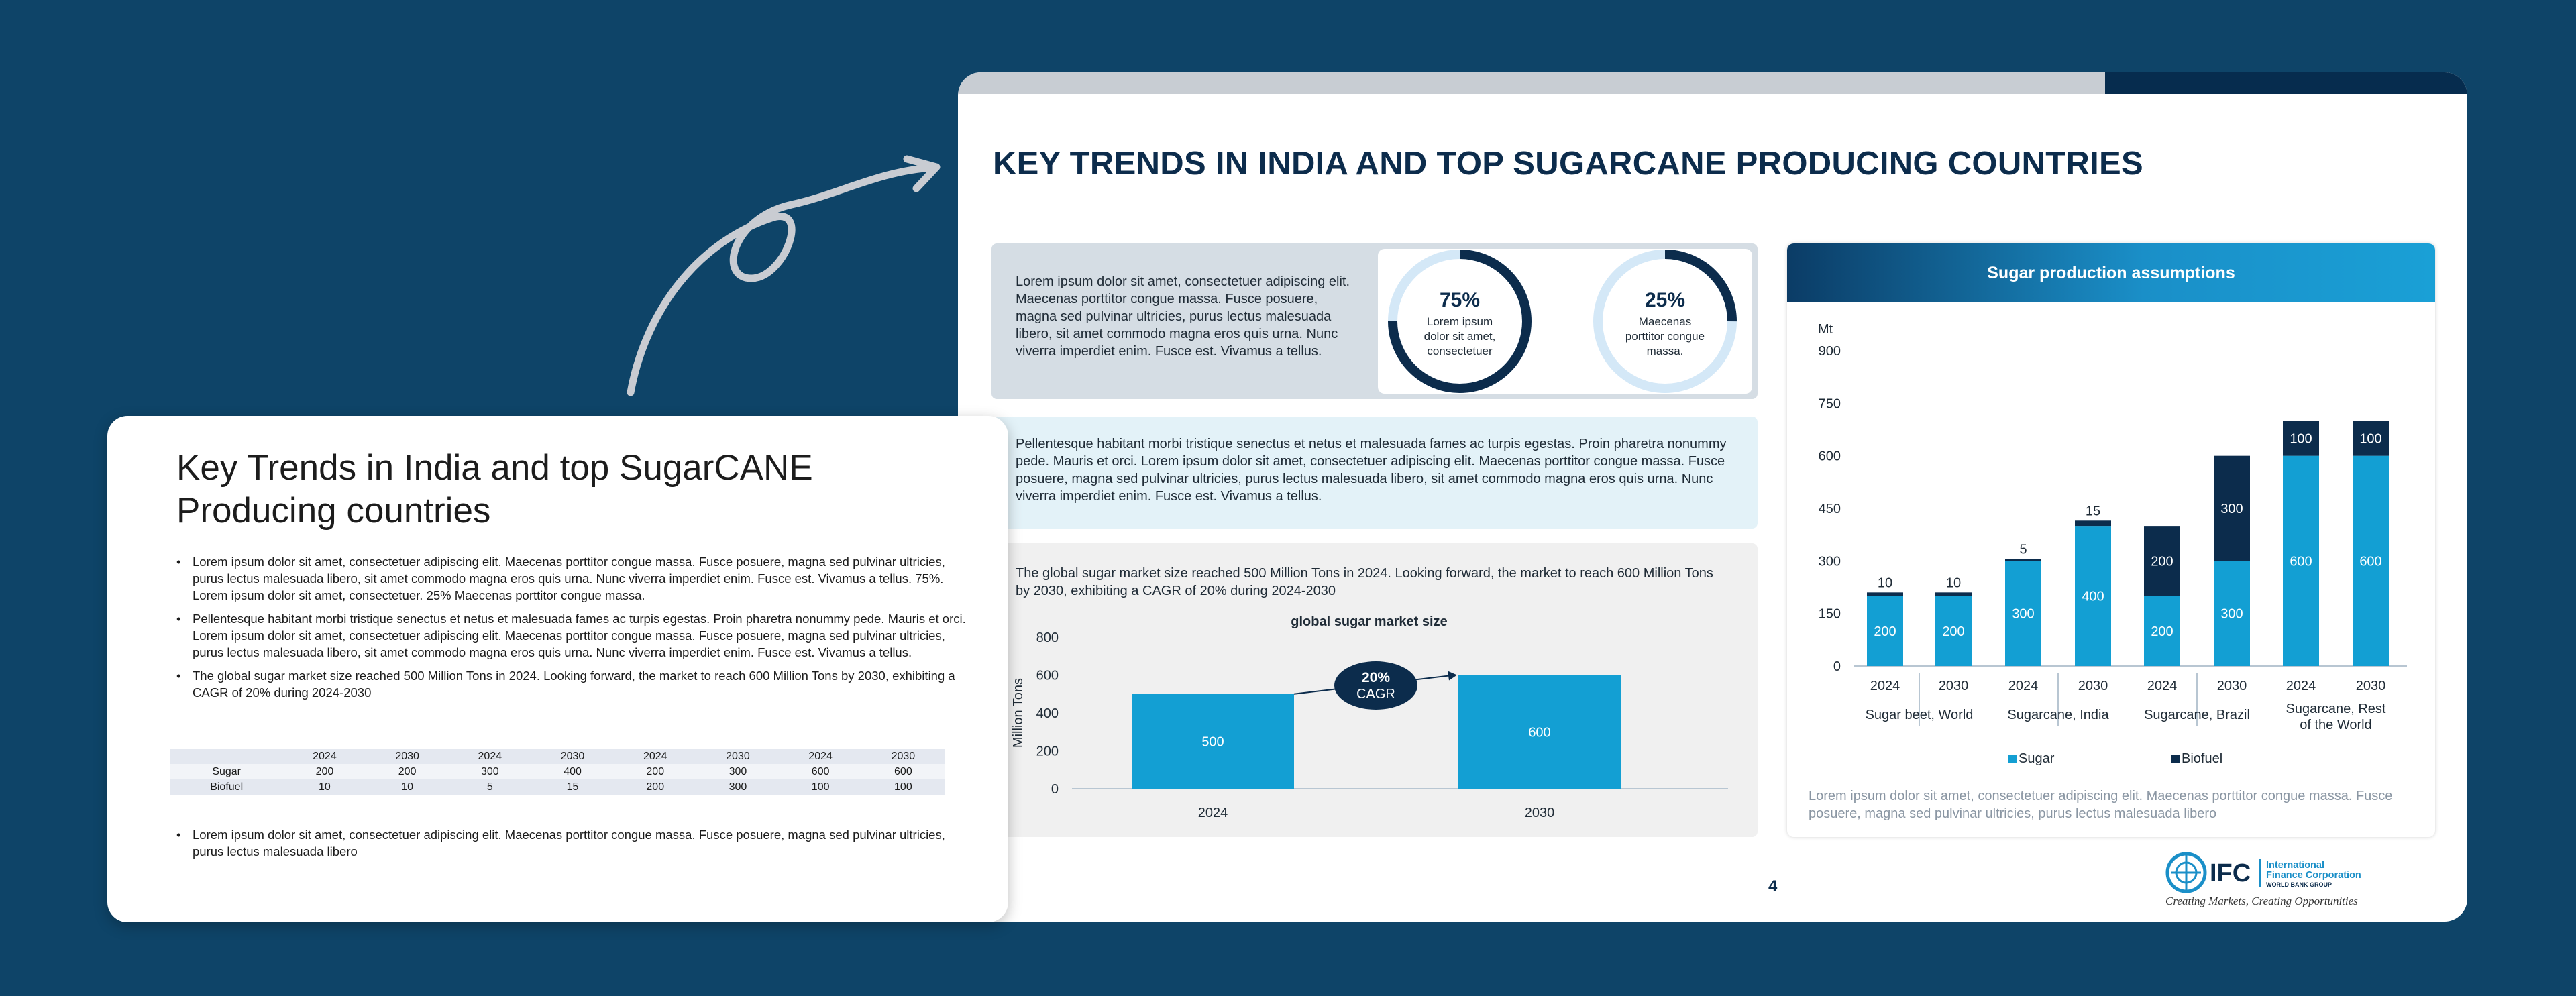  I want to click on table-row: Sugar 200 200 300 400 200 300 600 600, so click(557, 772).